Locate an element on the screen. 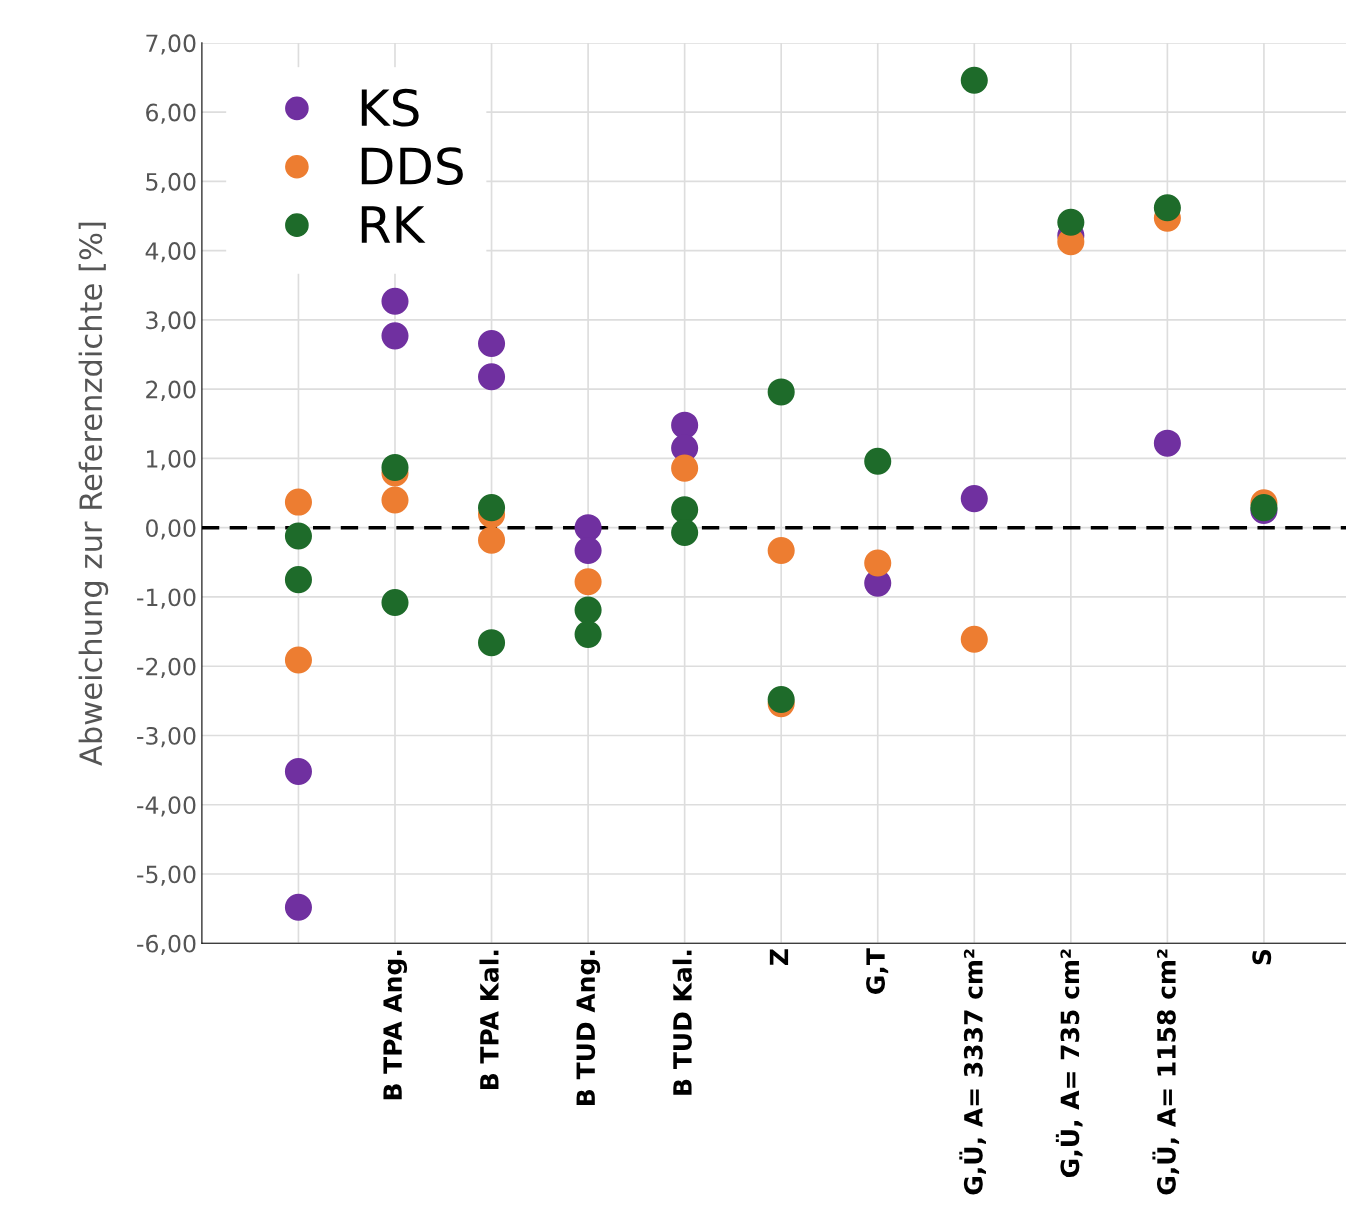 Image resolution: width=1346 pixels, height=1225 pixels. y-tick-label: -2,00 is located at coordinates (166, 667).